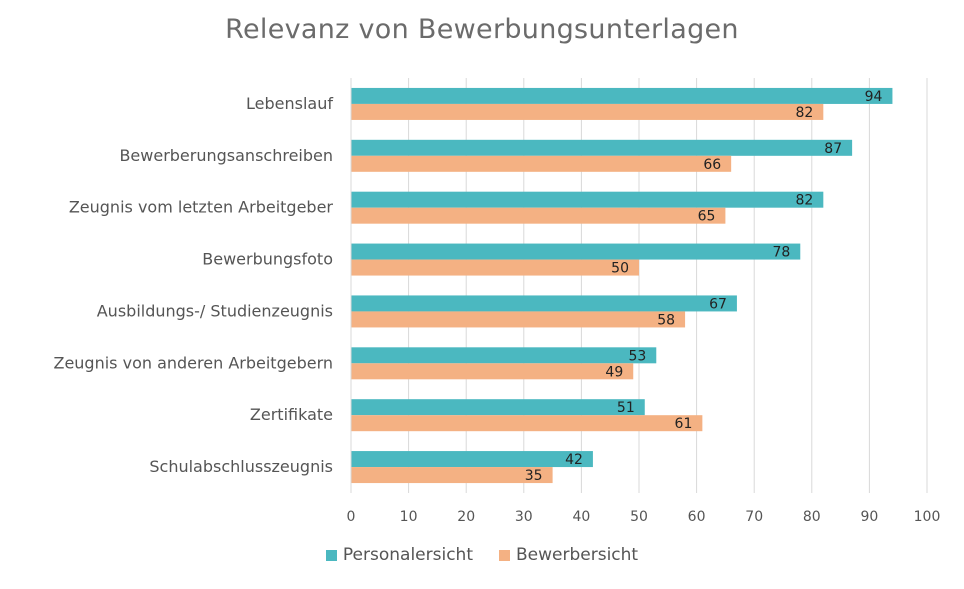  I want to click on x-tick-label: 10, so click(409, 517).